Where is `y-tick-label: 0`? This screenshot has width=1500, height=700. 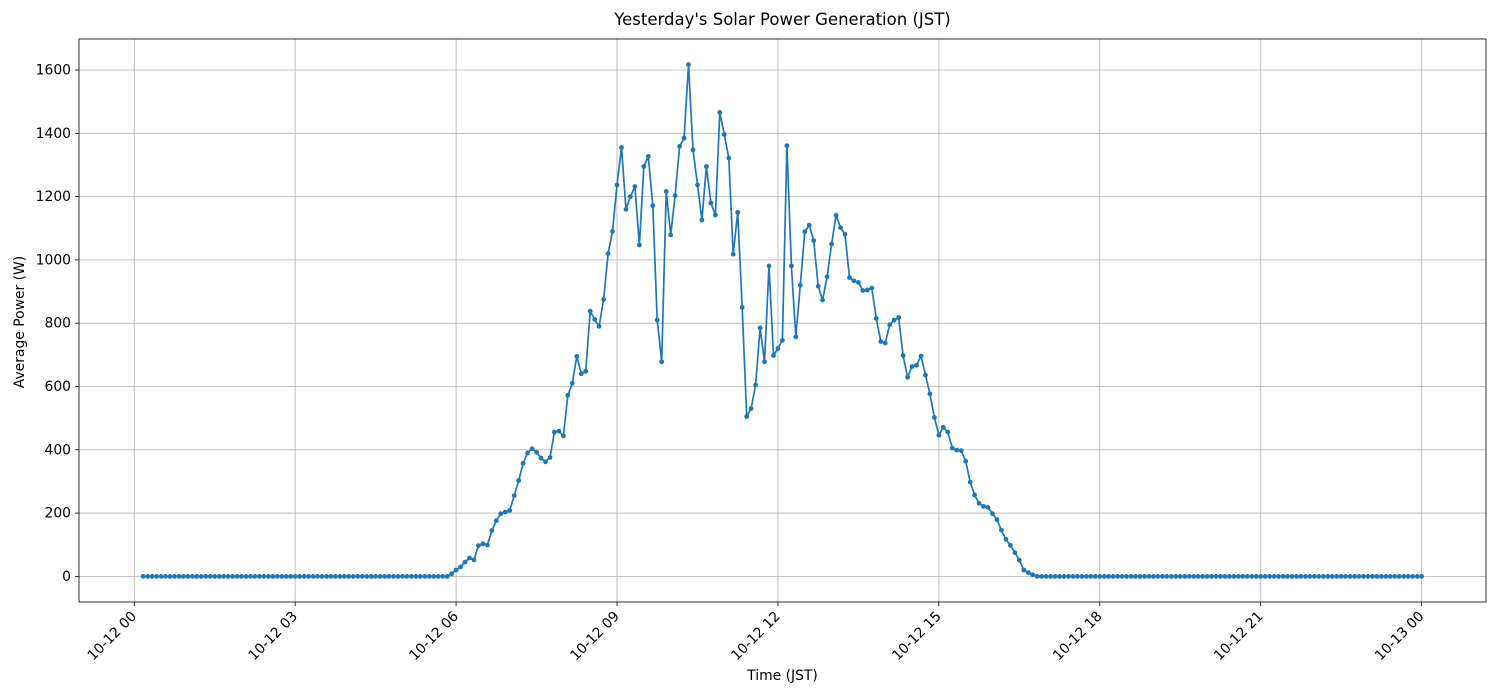 y-tick-label: 0 is located at coordinates (66, 577).